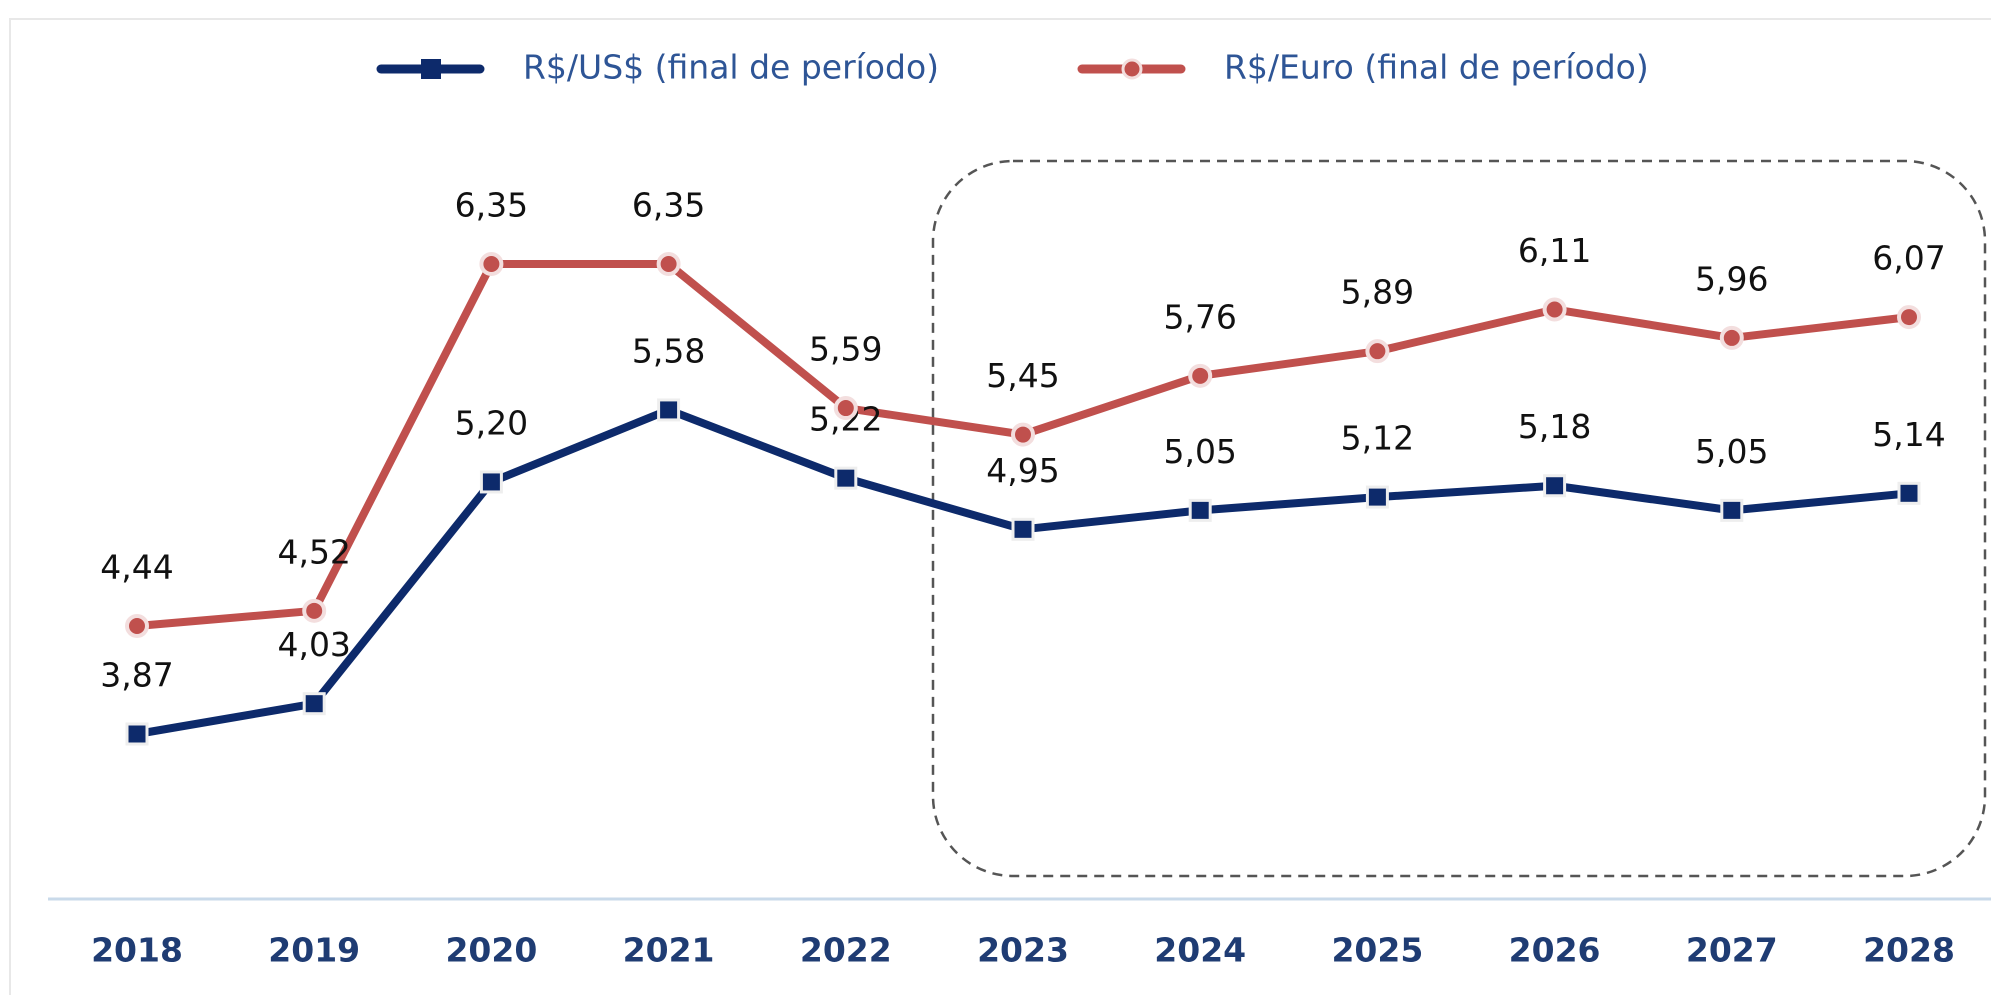  What do you see at coordinates (845, 349) in the screenshot?
I see `data-label: 5,59` at bounding box center [845, 349].